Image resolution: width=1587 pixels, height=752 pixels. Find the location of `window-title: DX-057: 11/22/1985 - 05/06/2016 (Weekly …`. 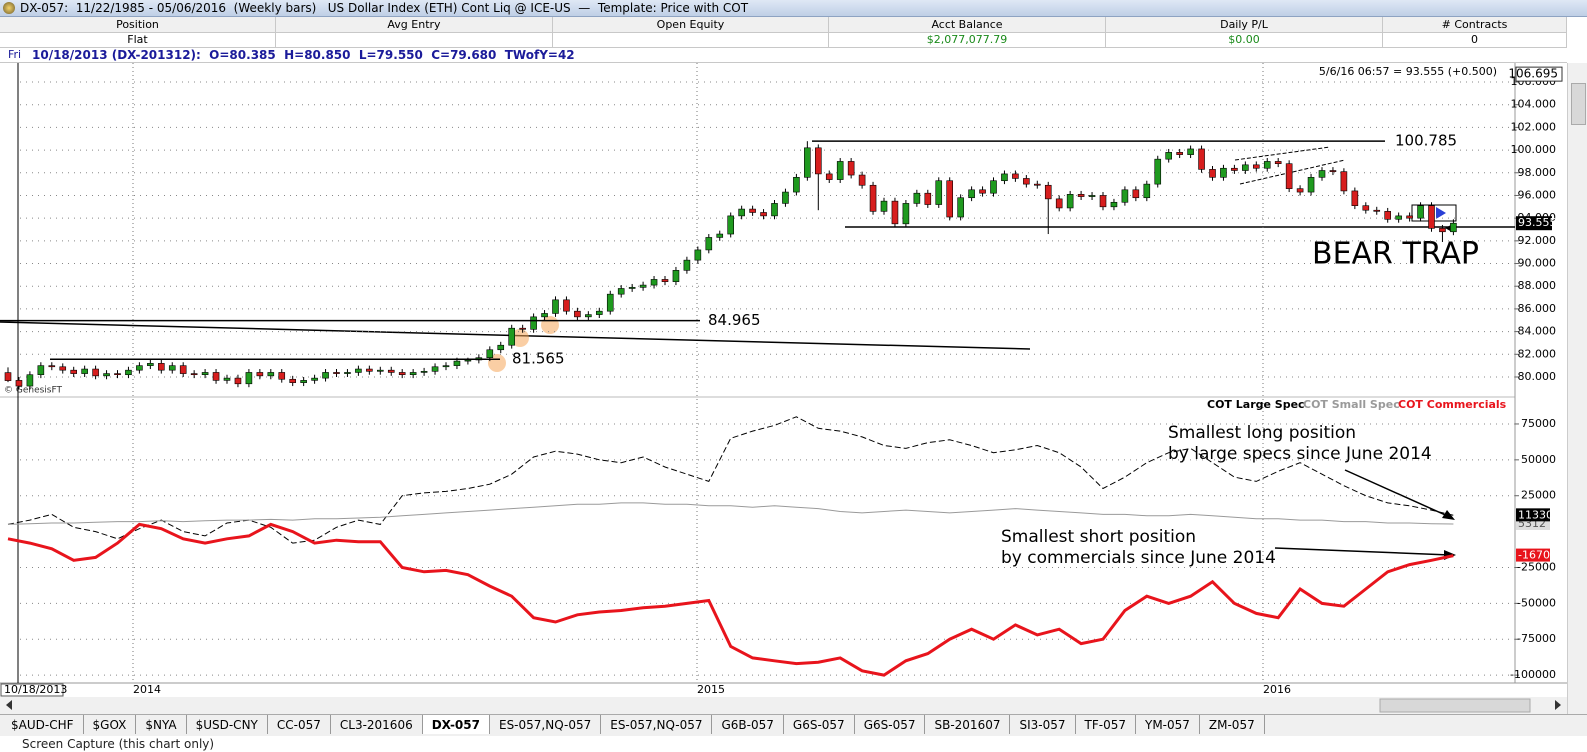

window-title: DX-057: 11/22/1985 - 05/06/2016 (Weekly … is located at coordinates (384, 8).